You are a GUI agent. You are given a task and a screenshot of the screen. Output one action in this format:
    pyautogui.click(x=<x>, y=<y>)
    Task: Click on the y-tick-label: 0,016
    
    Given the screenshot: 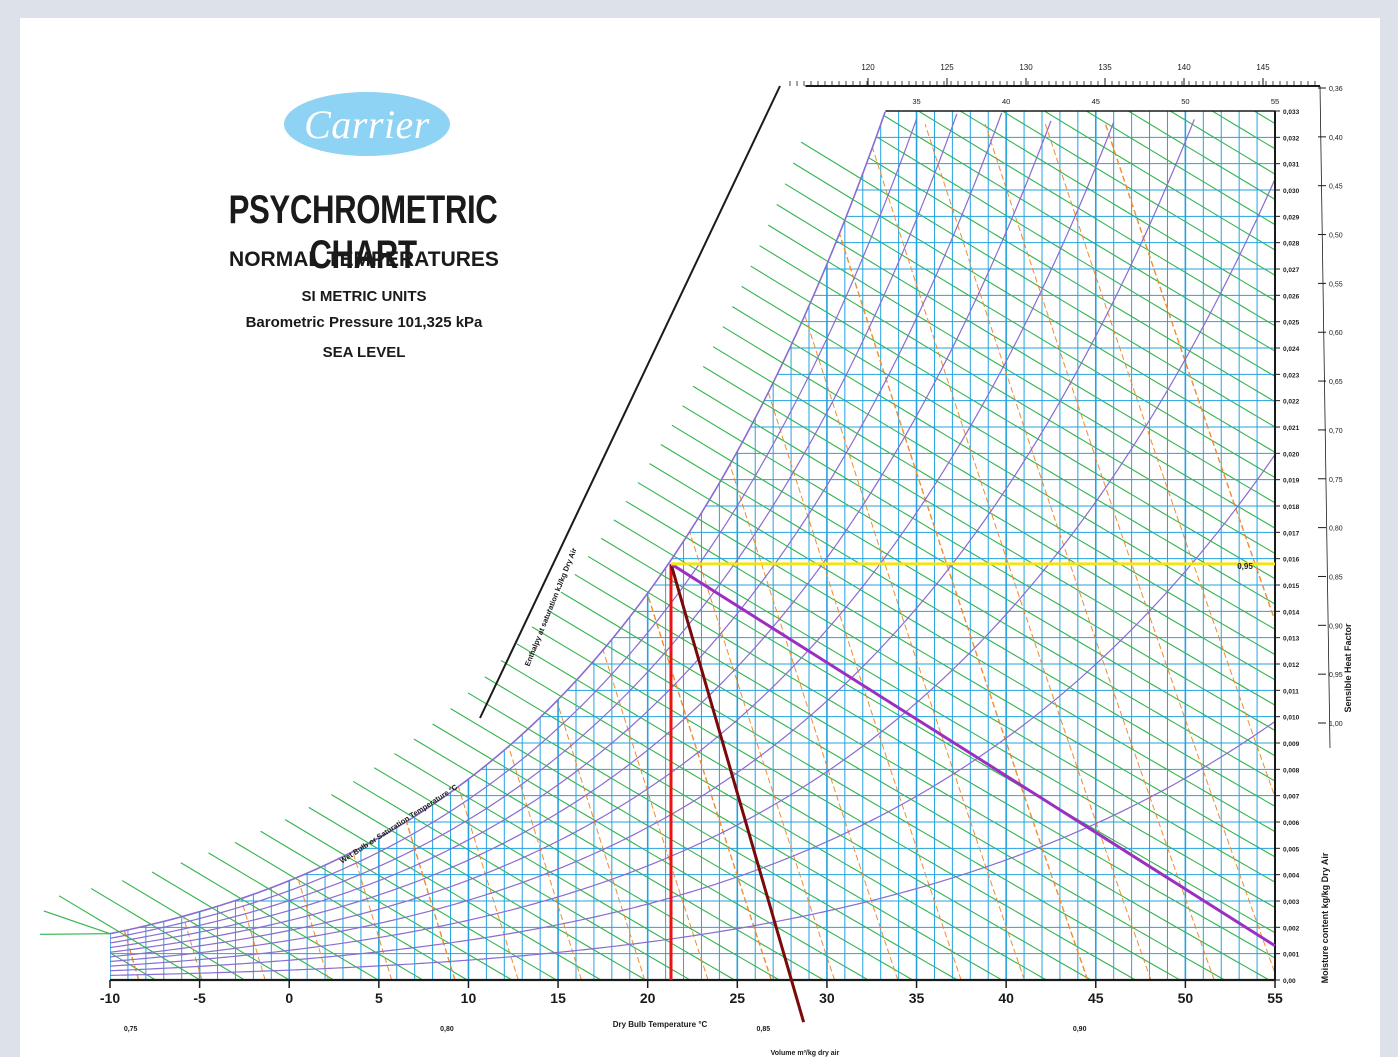 What is the action you would take?
    pyautogui.click(x=1291, y=560)
    